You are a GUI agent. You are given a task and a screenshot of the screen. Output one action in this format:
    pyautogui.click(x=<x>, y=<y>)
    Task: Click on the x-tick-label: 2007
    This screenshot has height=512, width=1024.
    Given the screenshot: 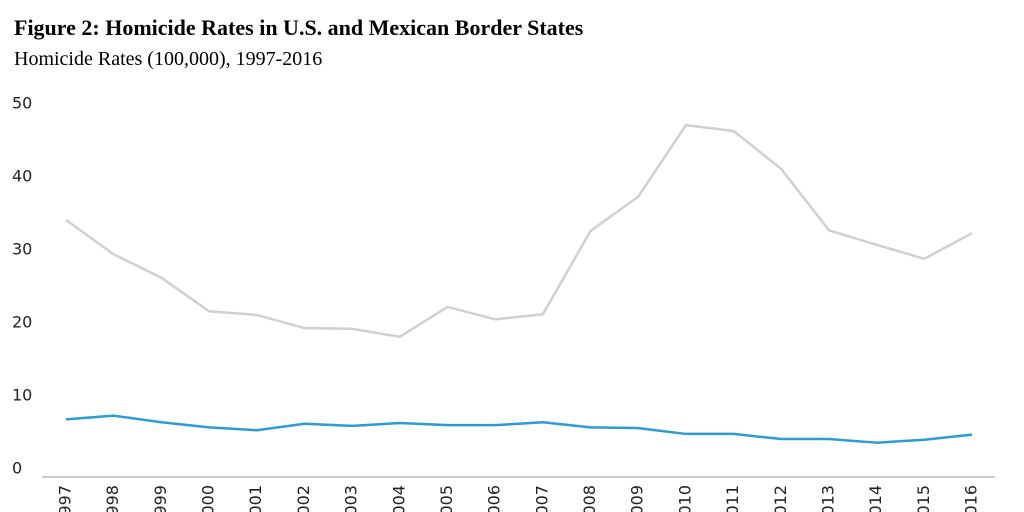 What is the action you would take?
    pyautogui.click(x=541, y=498)
    